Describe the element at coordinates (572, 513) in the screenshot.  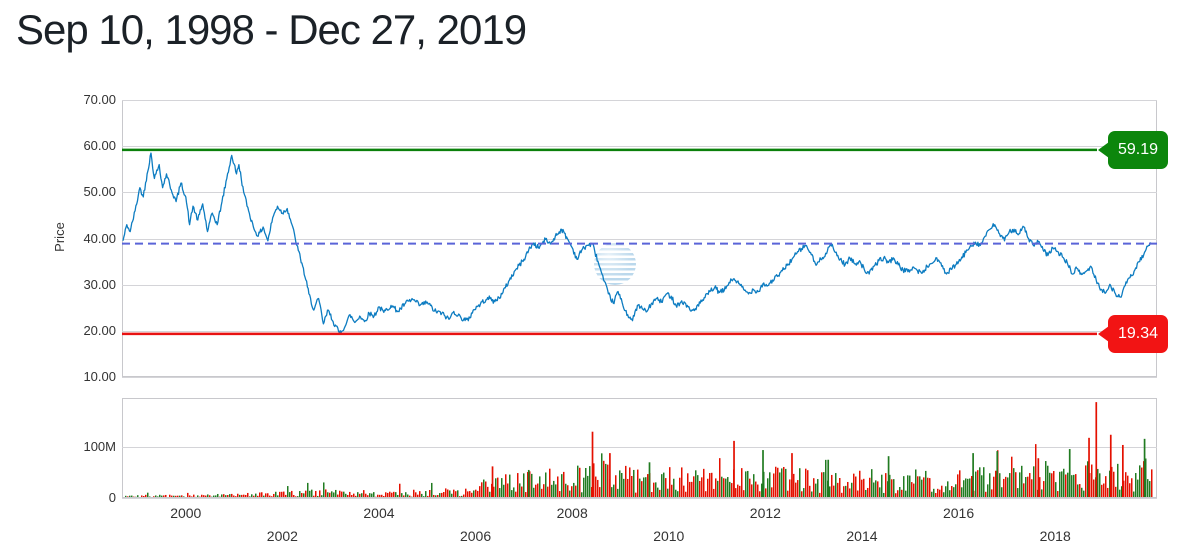
I see `x-axis-year-label: 2008` at that location.